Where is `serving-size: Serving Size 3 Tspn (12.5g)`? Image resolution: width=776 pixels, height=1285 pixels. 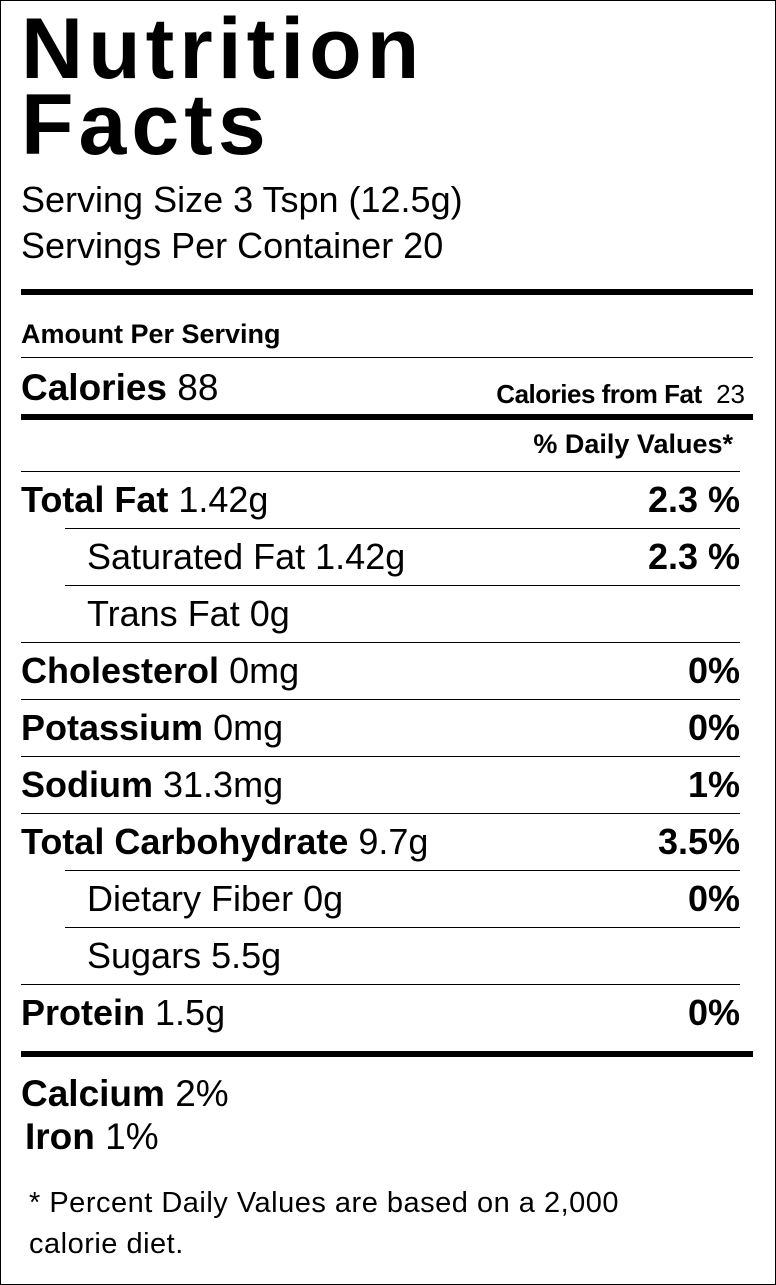 serving-size: Serving Size 3 Tspn (12.5g) is located at coordinates (242, 199).